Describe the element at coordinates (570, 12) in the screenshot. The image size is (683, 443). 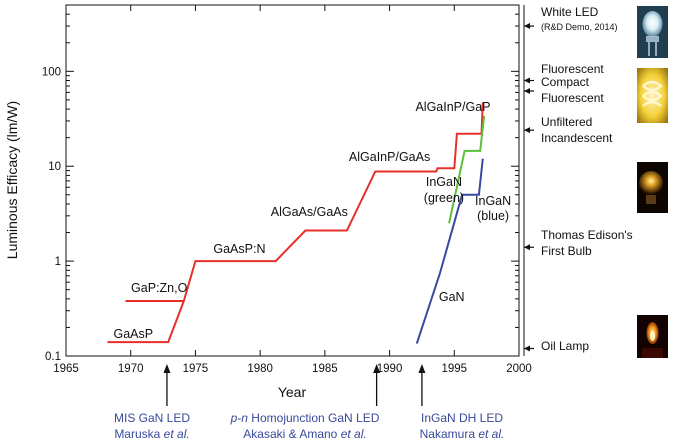
I see `reference-label: White LED` at that location.